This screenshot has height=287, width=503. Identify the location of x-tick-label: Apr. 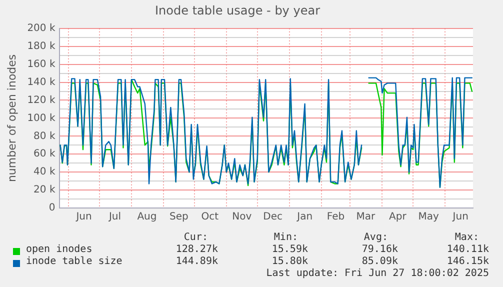
(398, 217).